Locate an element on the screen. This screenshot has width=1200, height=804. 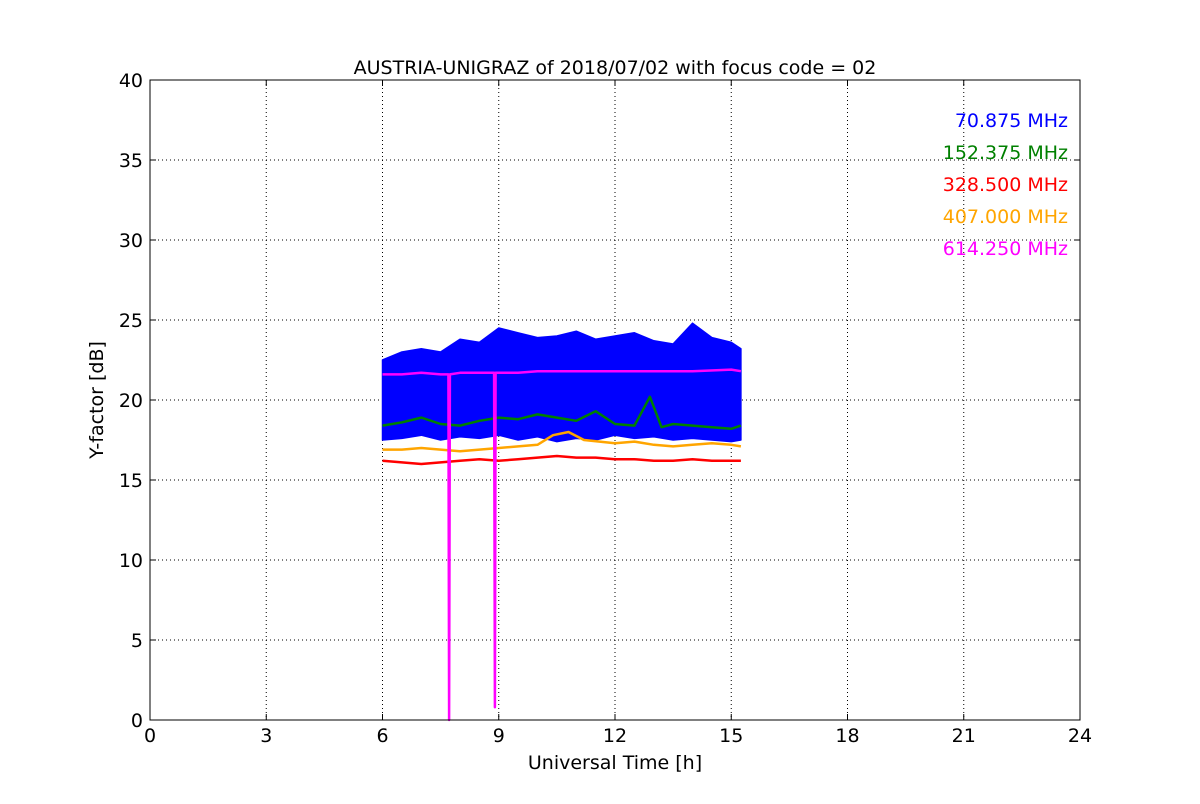
y-tick-label: 30 is located at coordinates (131, 241).